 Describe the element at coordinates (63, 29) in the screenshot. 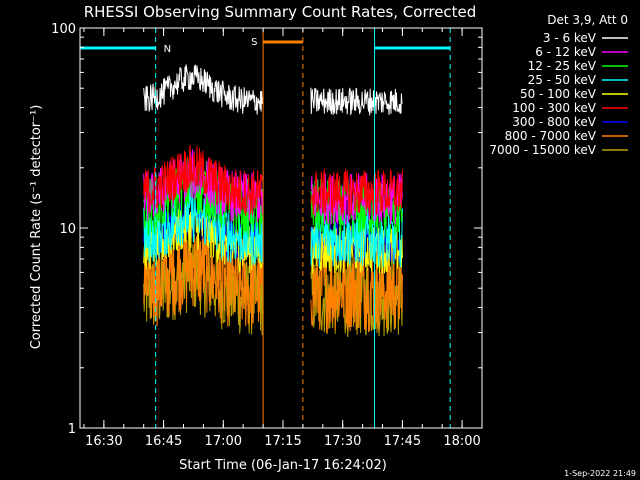

I see `y-tick-label: 100` at that location.